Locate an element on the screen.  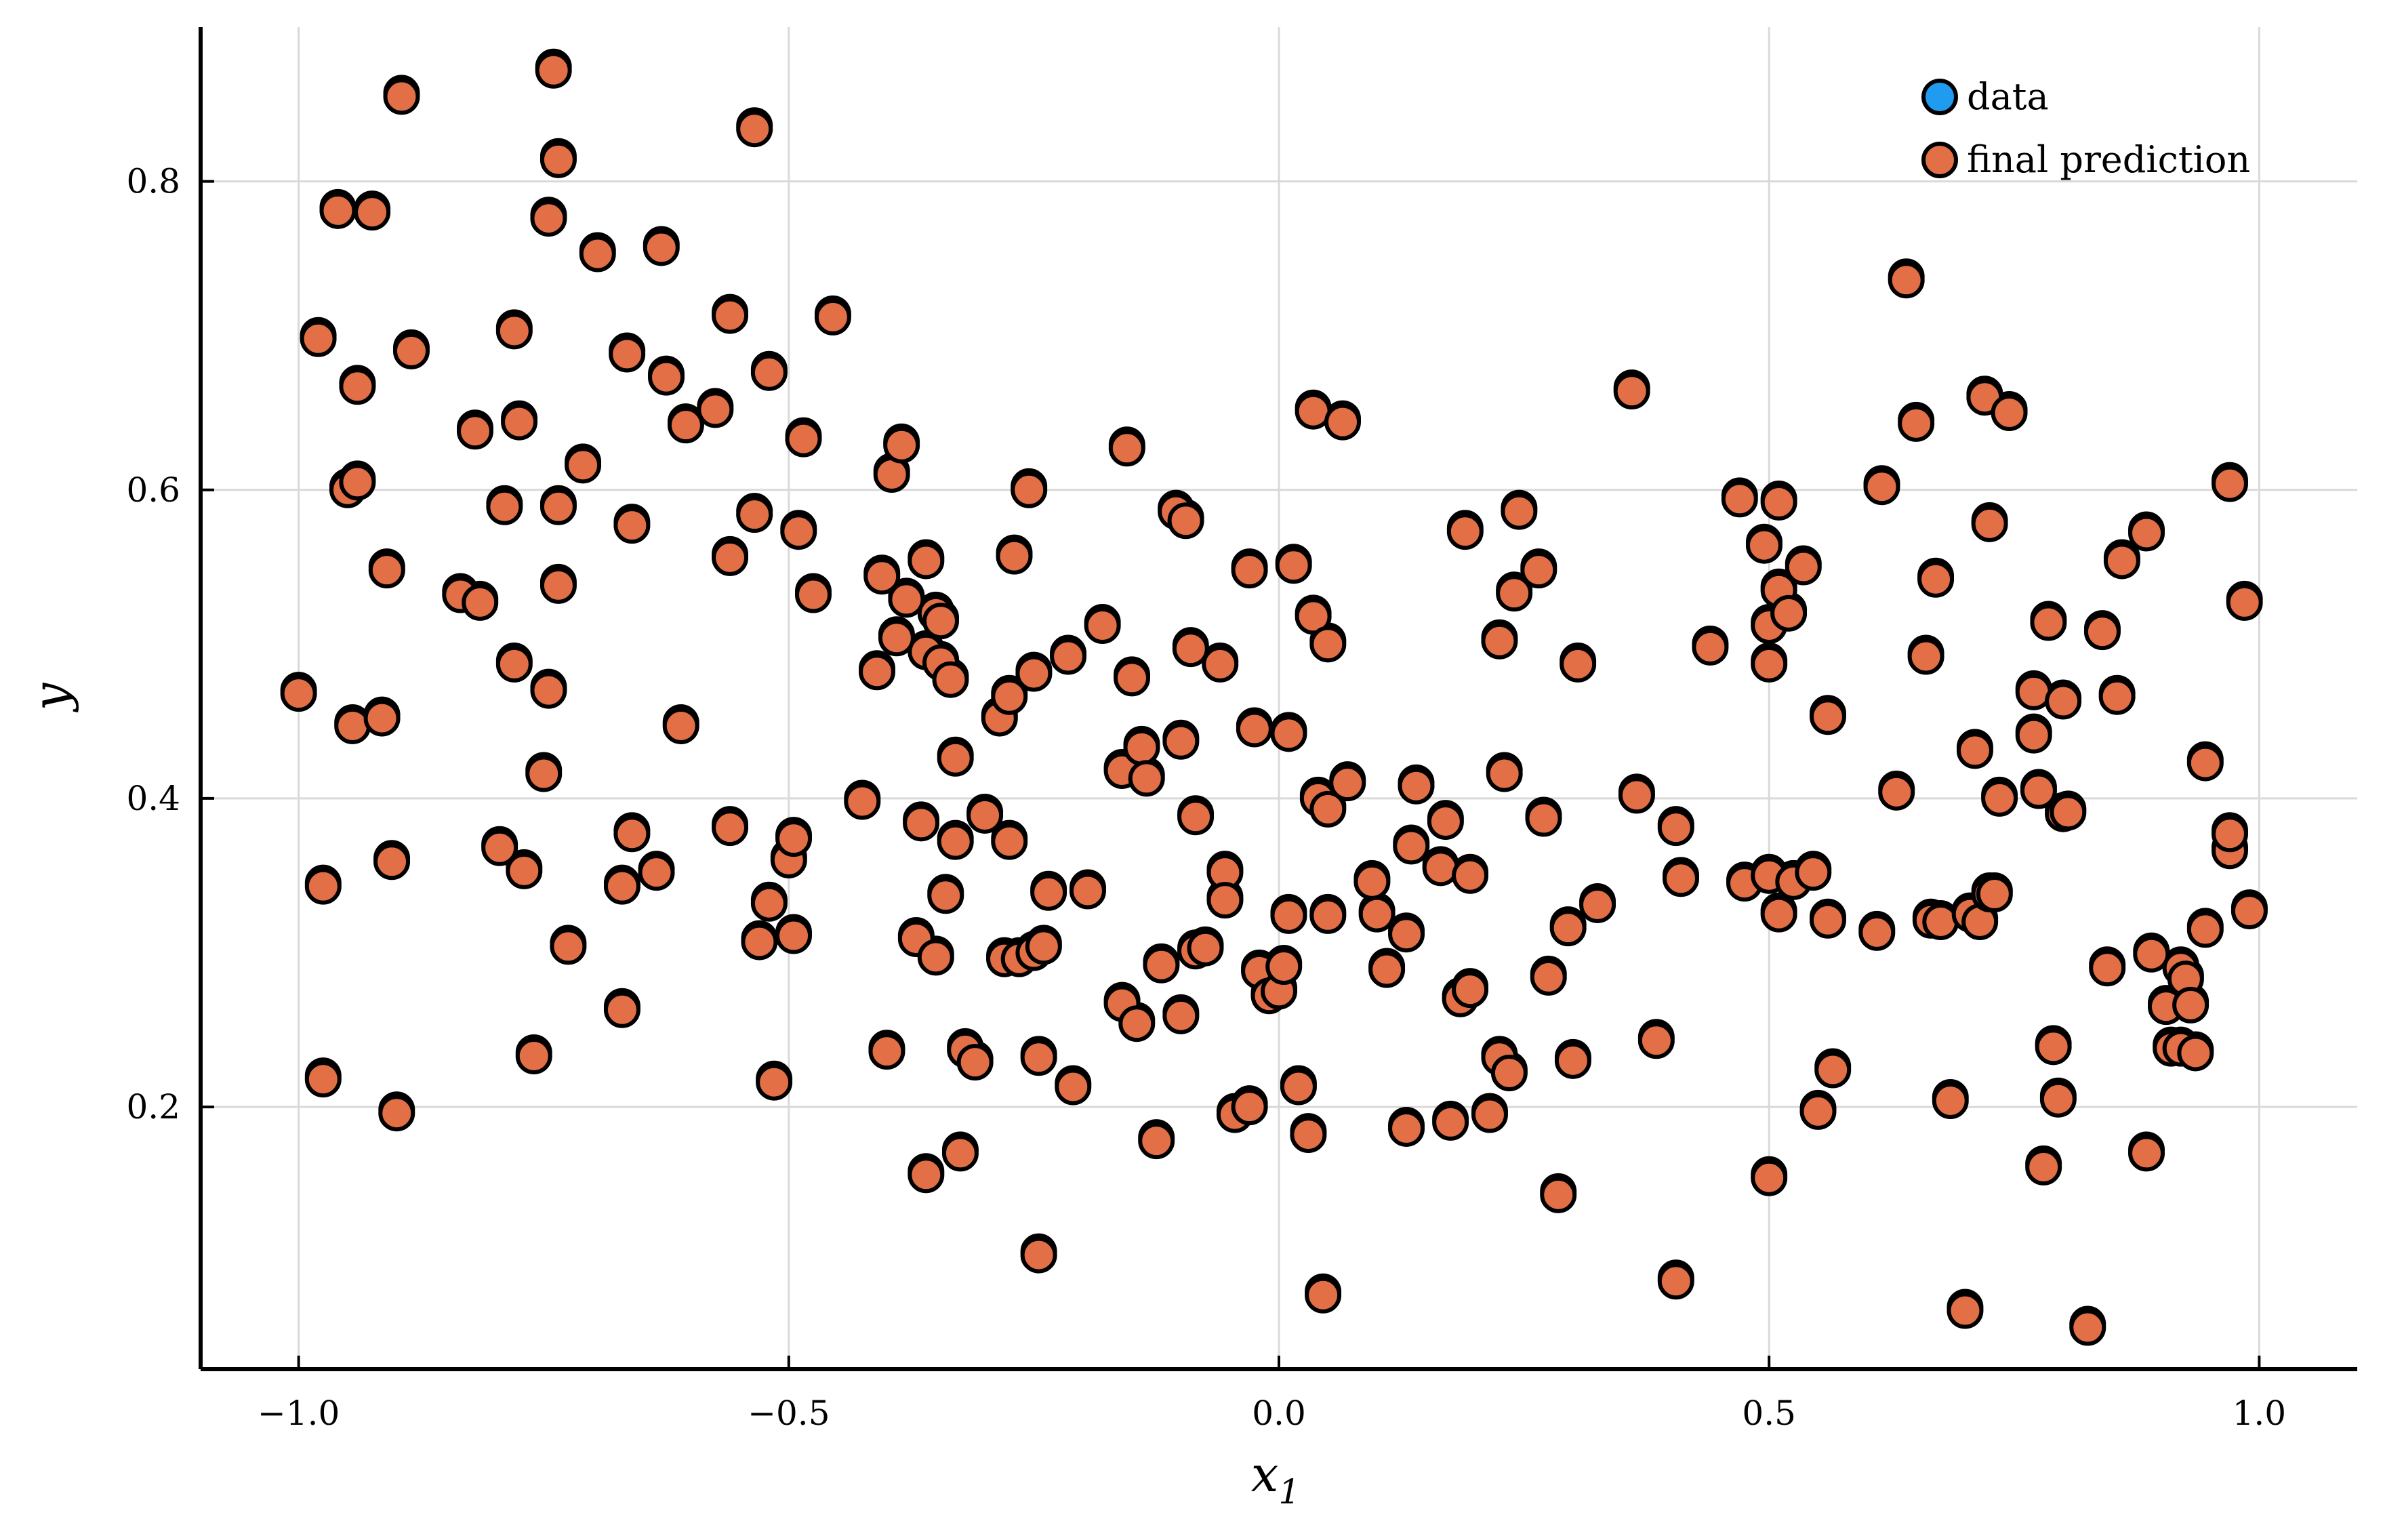
legend-label-data: data is located at coordinates (2008, 97).